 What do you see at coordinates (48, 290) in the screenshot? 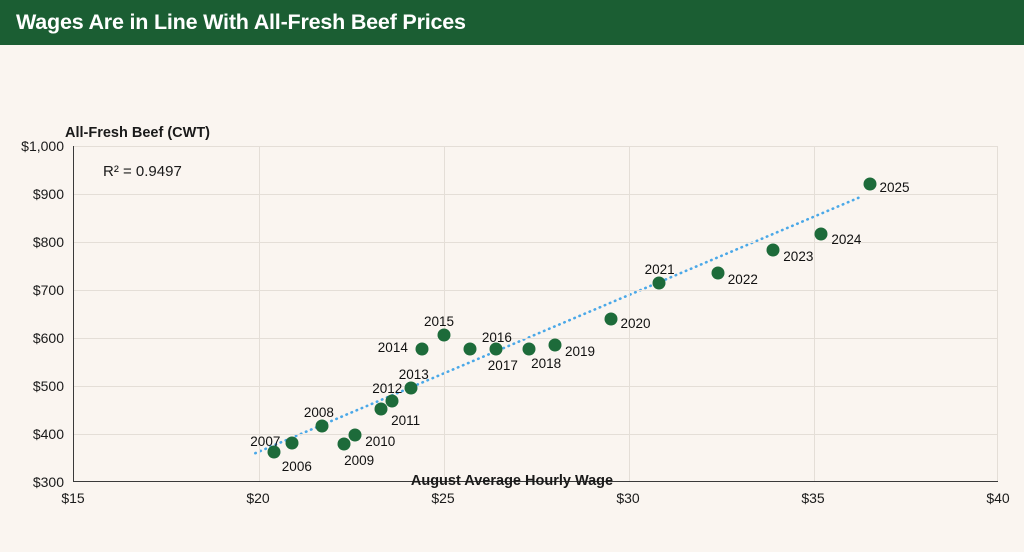
I see `y-tick-label: $700` at bounding box center [48, 290].